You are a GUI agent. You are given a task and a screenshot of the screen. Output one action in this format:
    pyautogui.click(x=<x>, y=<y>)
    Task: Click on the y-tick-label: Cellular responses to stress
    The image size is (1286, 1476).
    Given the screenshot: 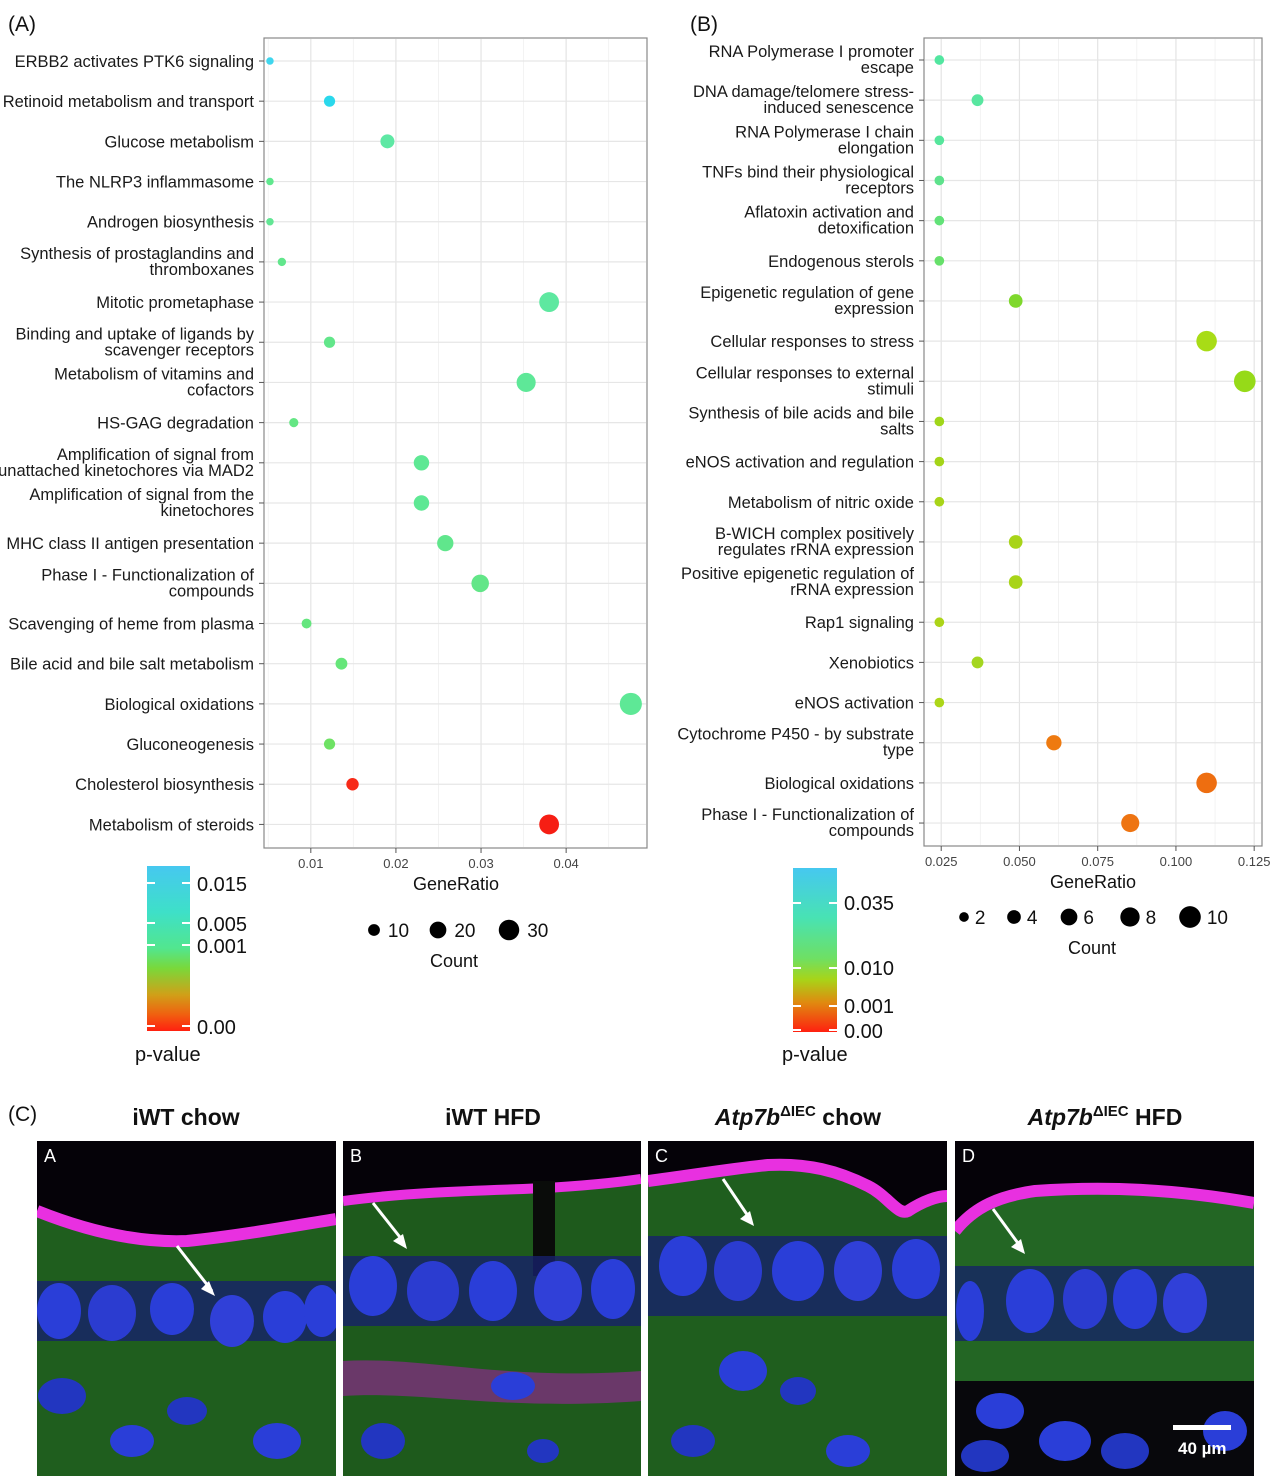 What is the action you would take?
    pyautogui.click(x=812, y=342)
    